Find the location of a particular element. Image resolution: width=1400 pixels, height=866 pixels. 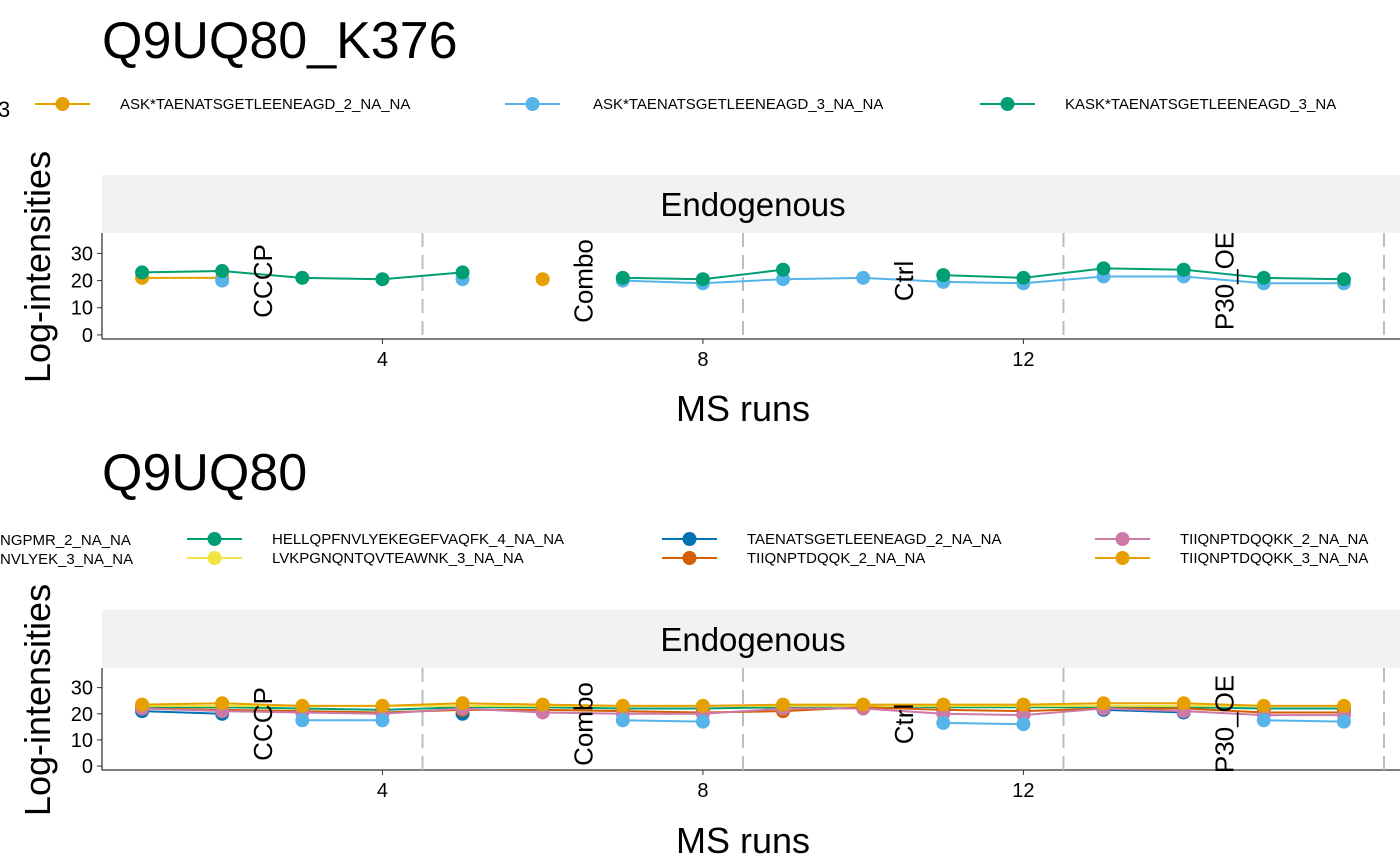

legend-label: ASK*TAENATSGETLEENEAGD_2_NA_NA is located at coordinates (265, 104).